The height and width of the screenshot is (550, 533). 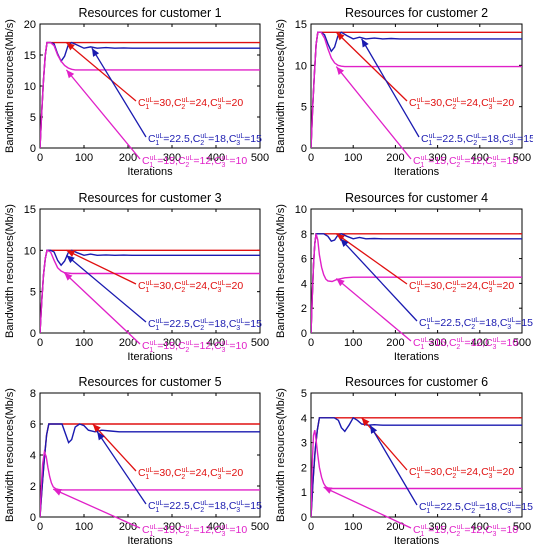 What do you see at coordinates (304, 493) in the screenshot?
I see `y-tick-label: 1` at bounding box center [304, 493].